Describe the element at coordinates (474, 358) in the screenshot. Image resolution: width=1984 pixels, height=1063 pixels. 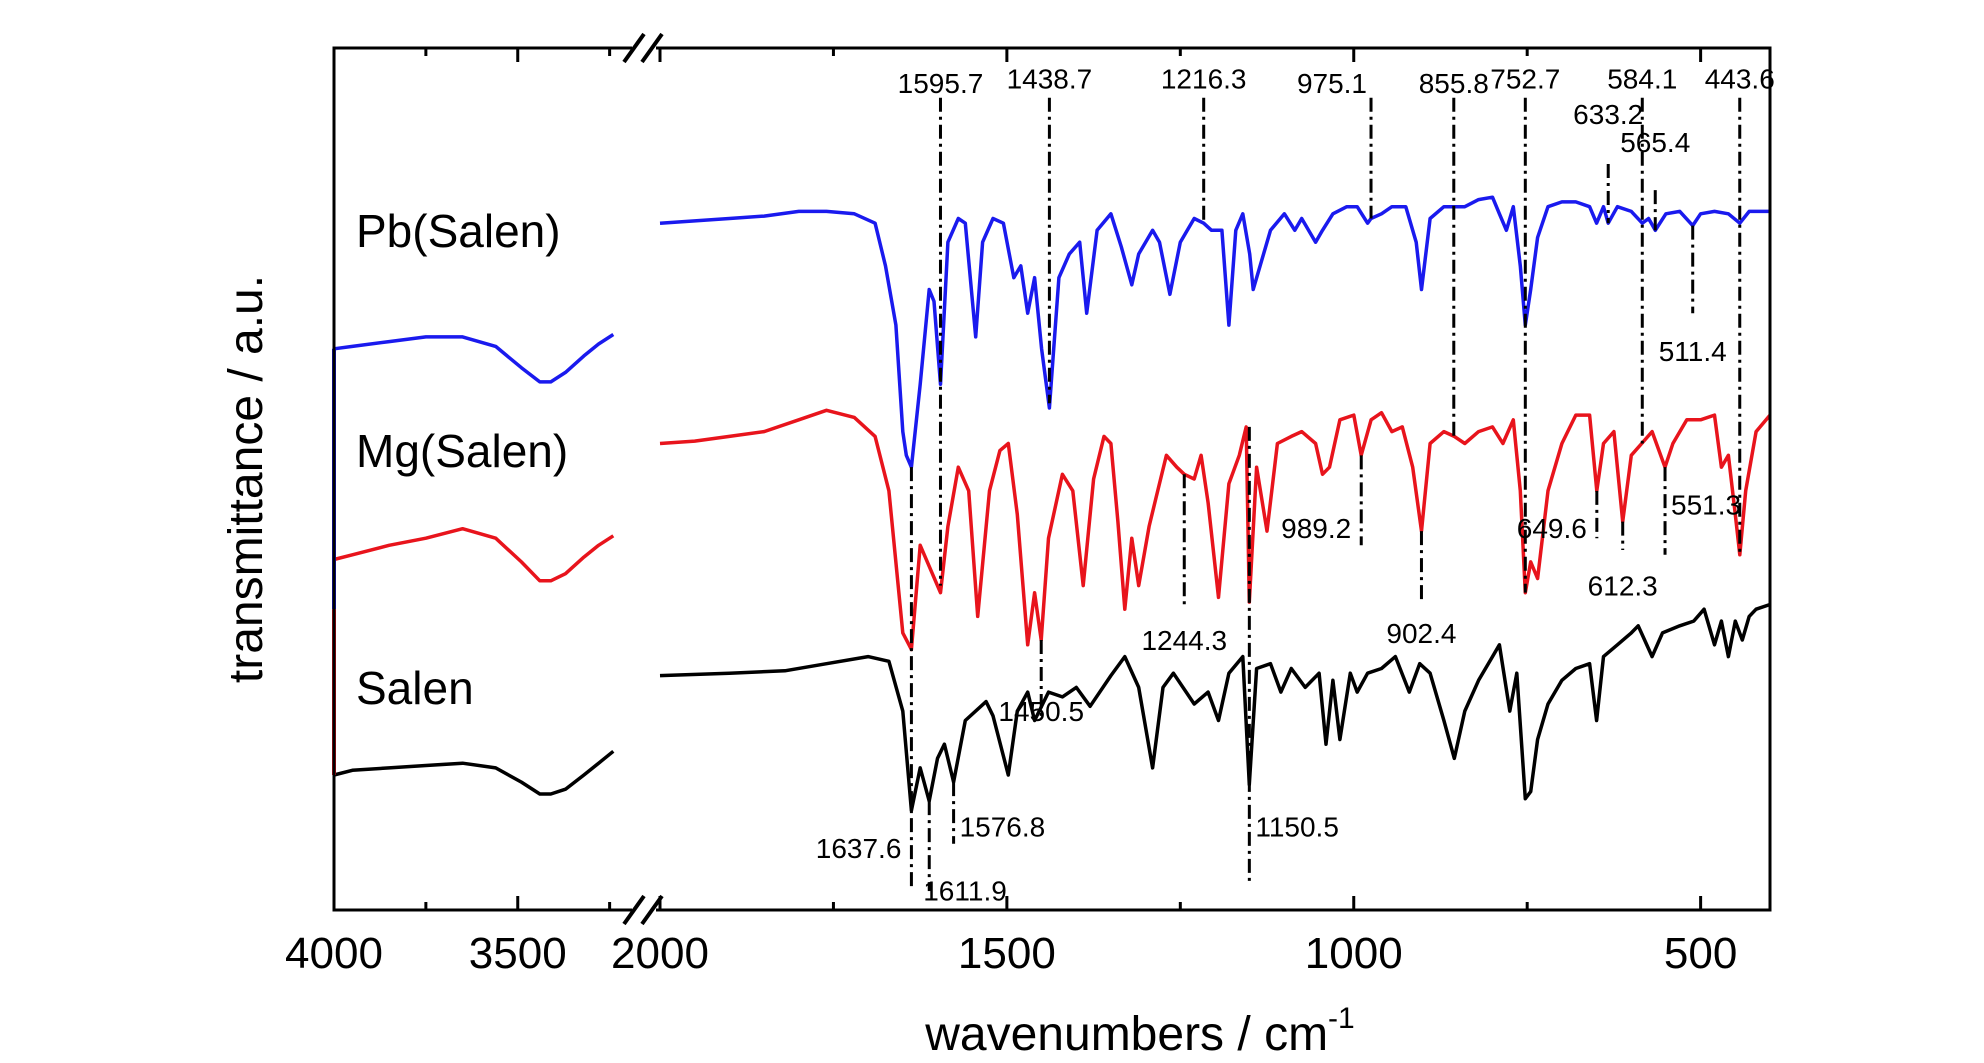
I see `series-line-pb-salen-left` at that location.